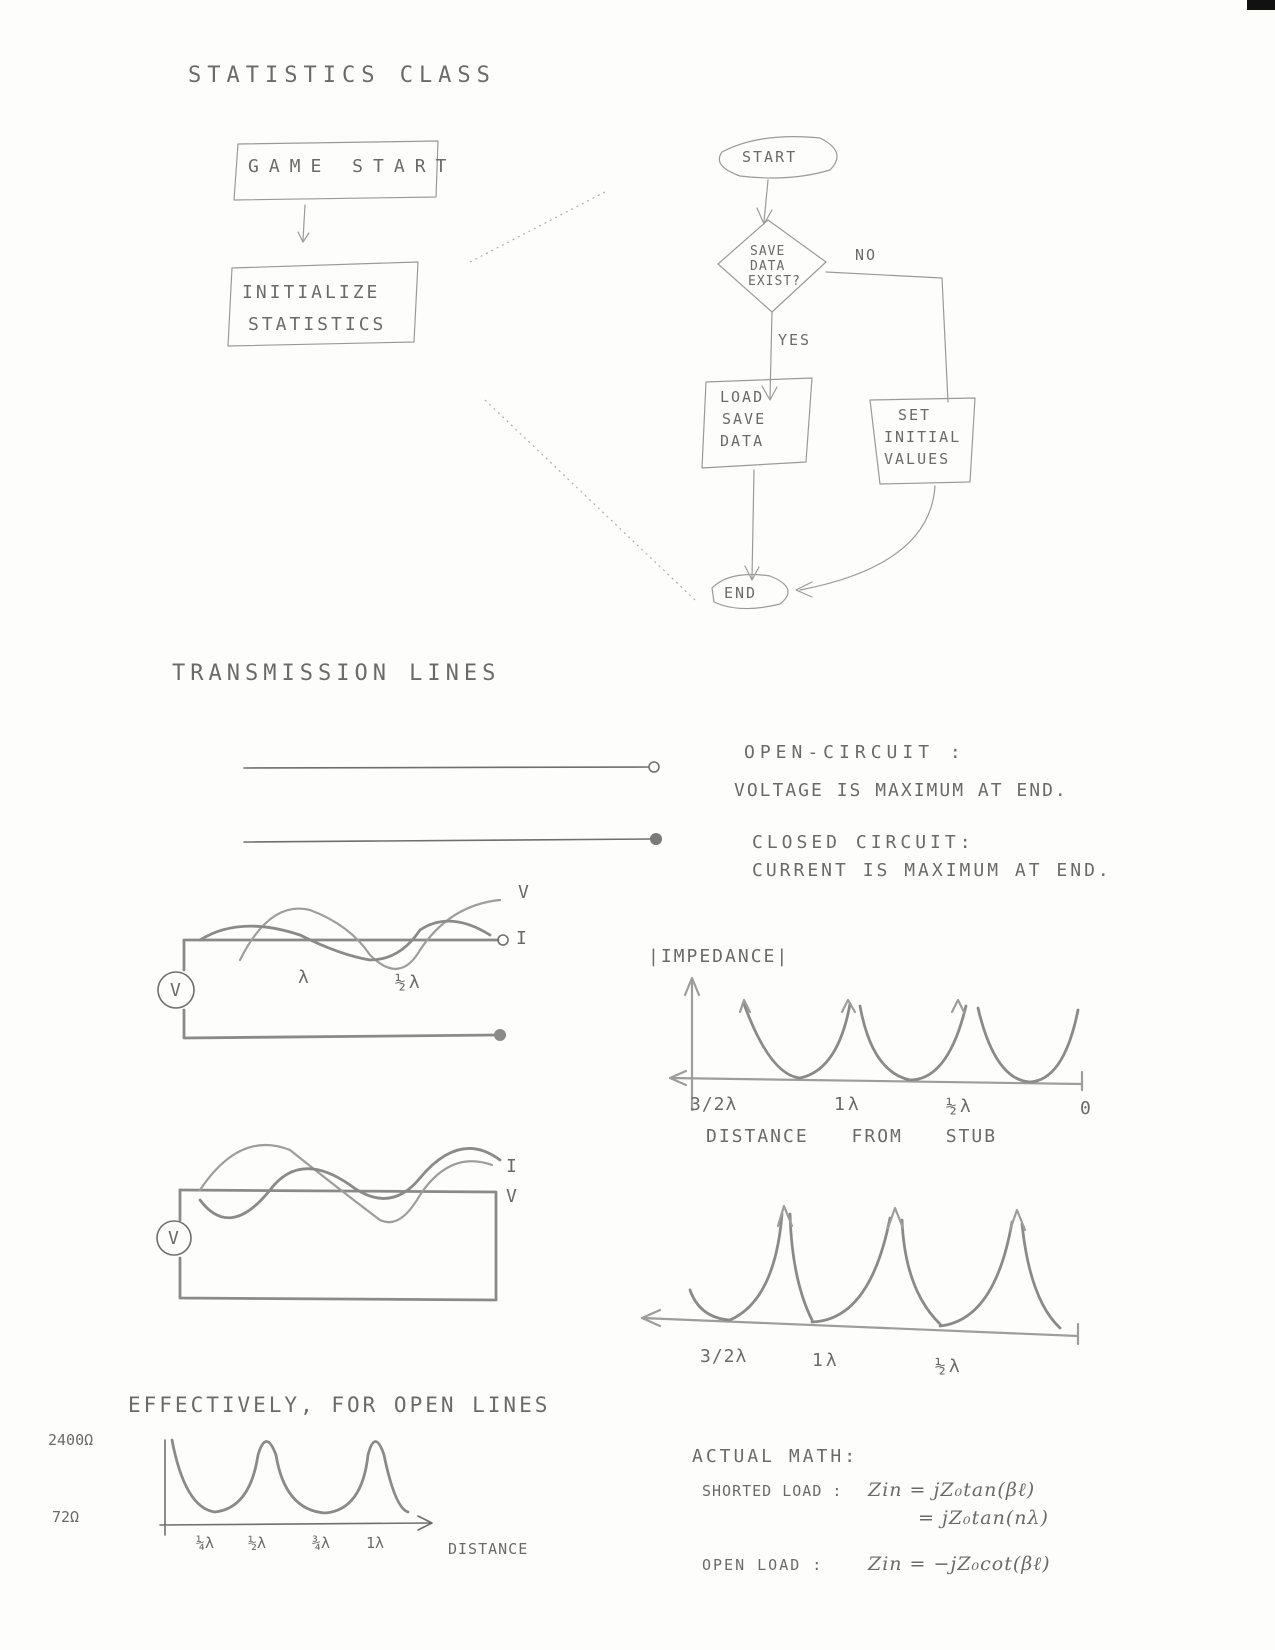 This screenshot has height=1650, width=1275. Describe the element at coordinates (867, 538) in the screenshot. I see `set-to-end-line` at that location.